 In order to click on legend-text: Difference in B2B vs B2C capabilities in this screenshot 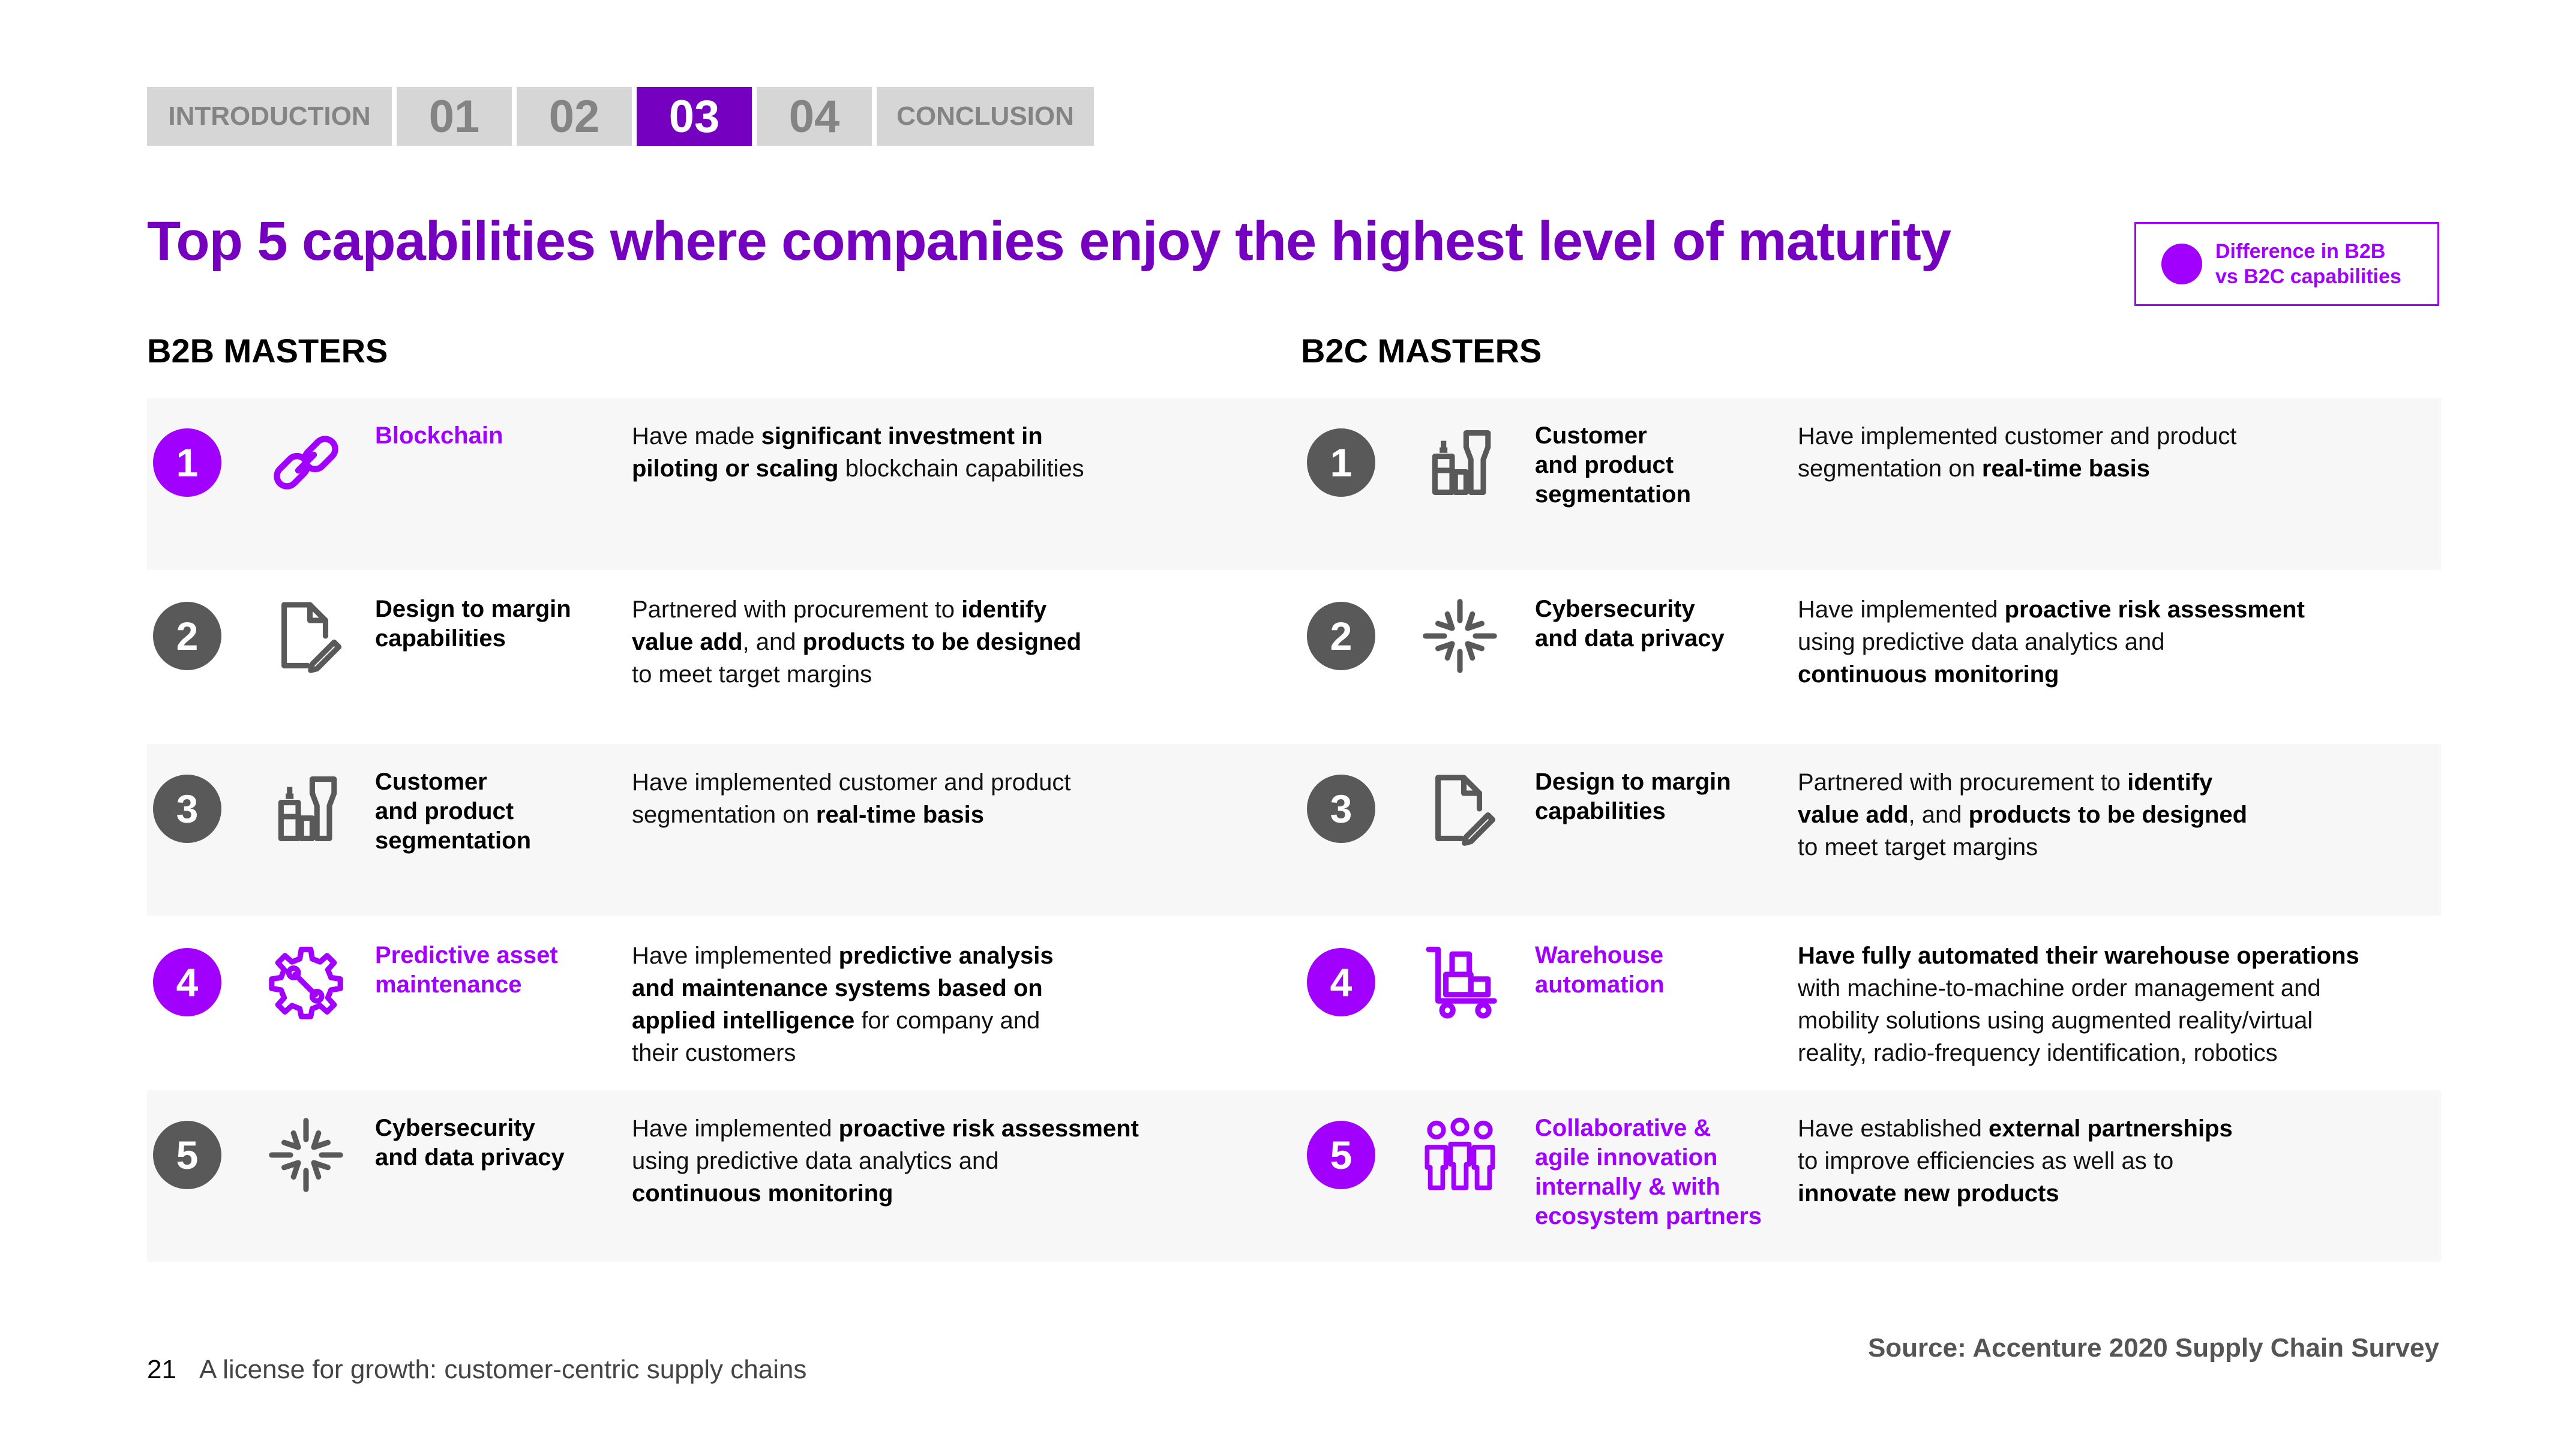, I will do `click(2308, 264)`.